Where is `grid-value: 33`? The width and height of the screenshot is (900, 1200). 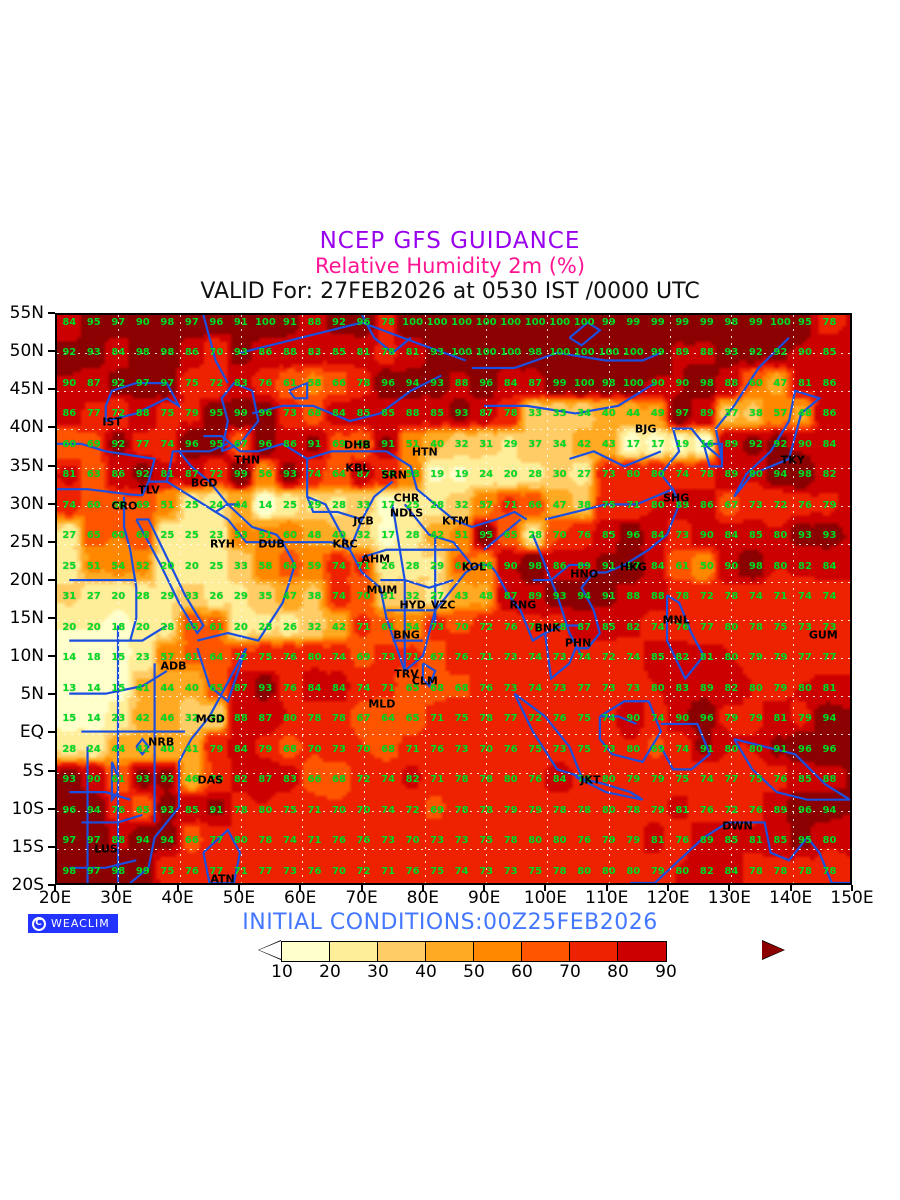
grid-value: 33 is located at coordinates (535, 414).